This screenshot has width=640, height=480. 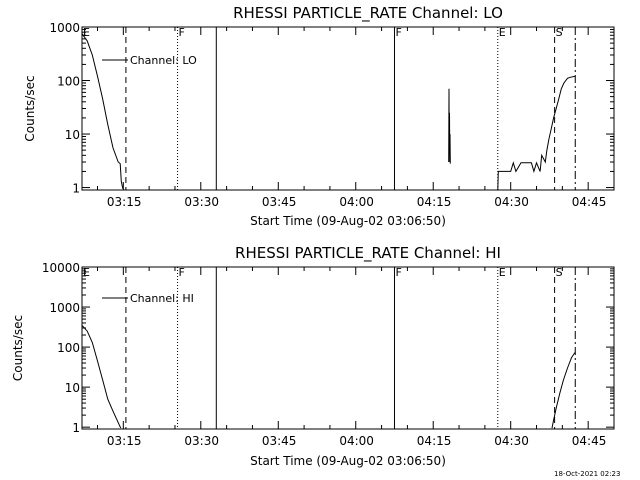 What do you see at coordinates (348, 461) in the screenshot?
I see `chart-hi-xlabel: Start Time (09-Aug-02 03:06:50)` at bounding box center [348, 461].